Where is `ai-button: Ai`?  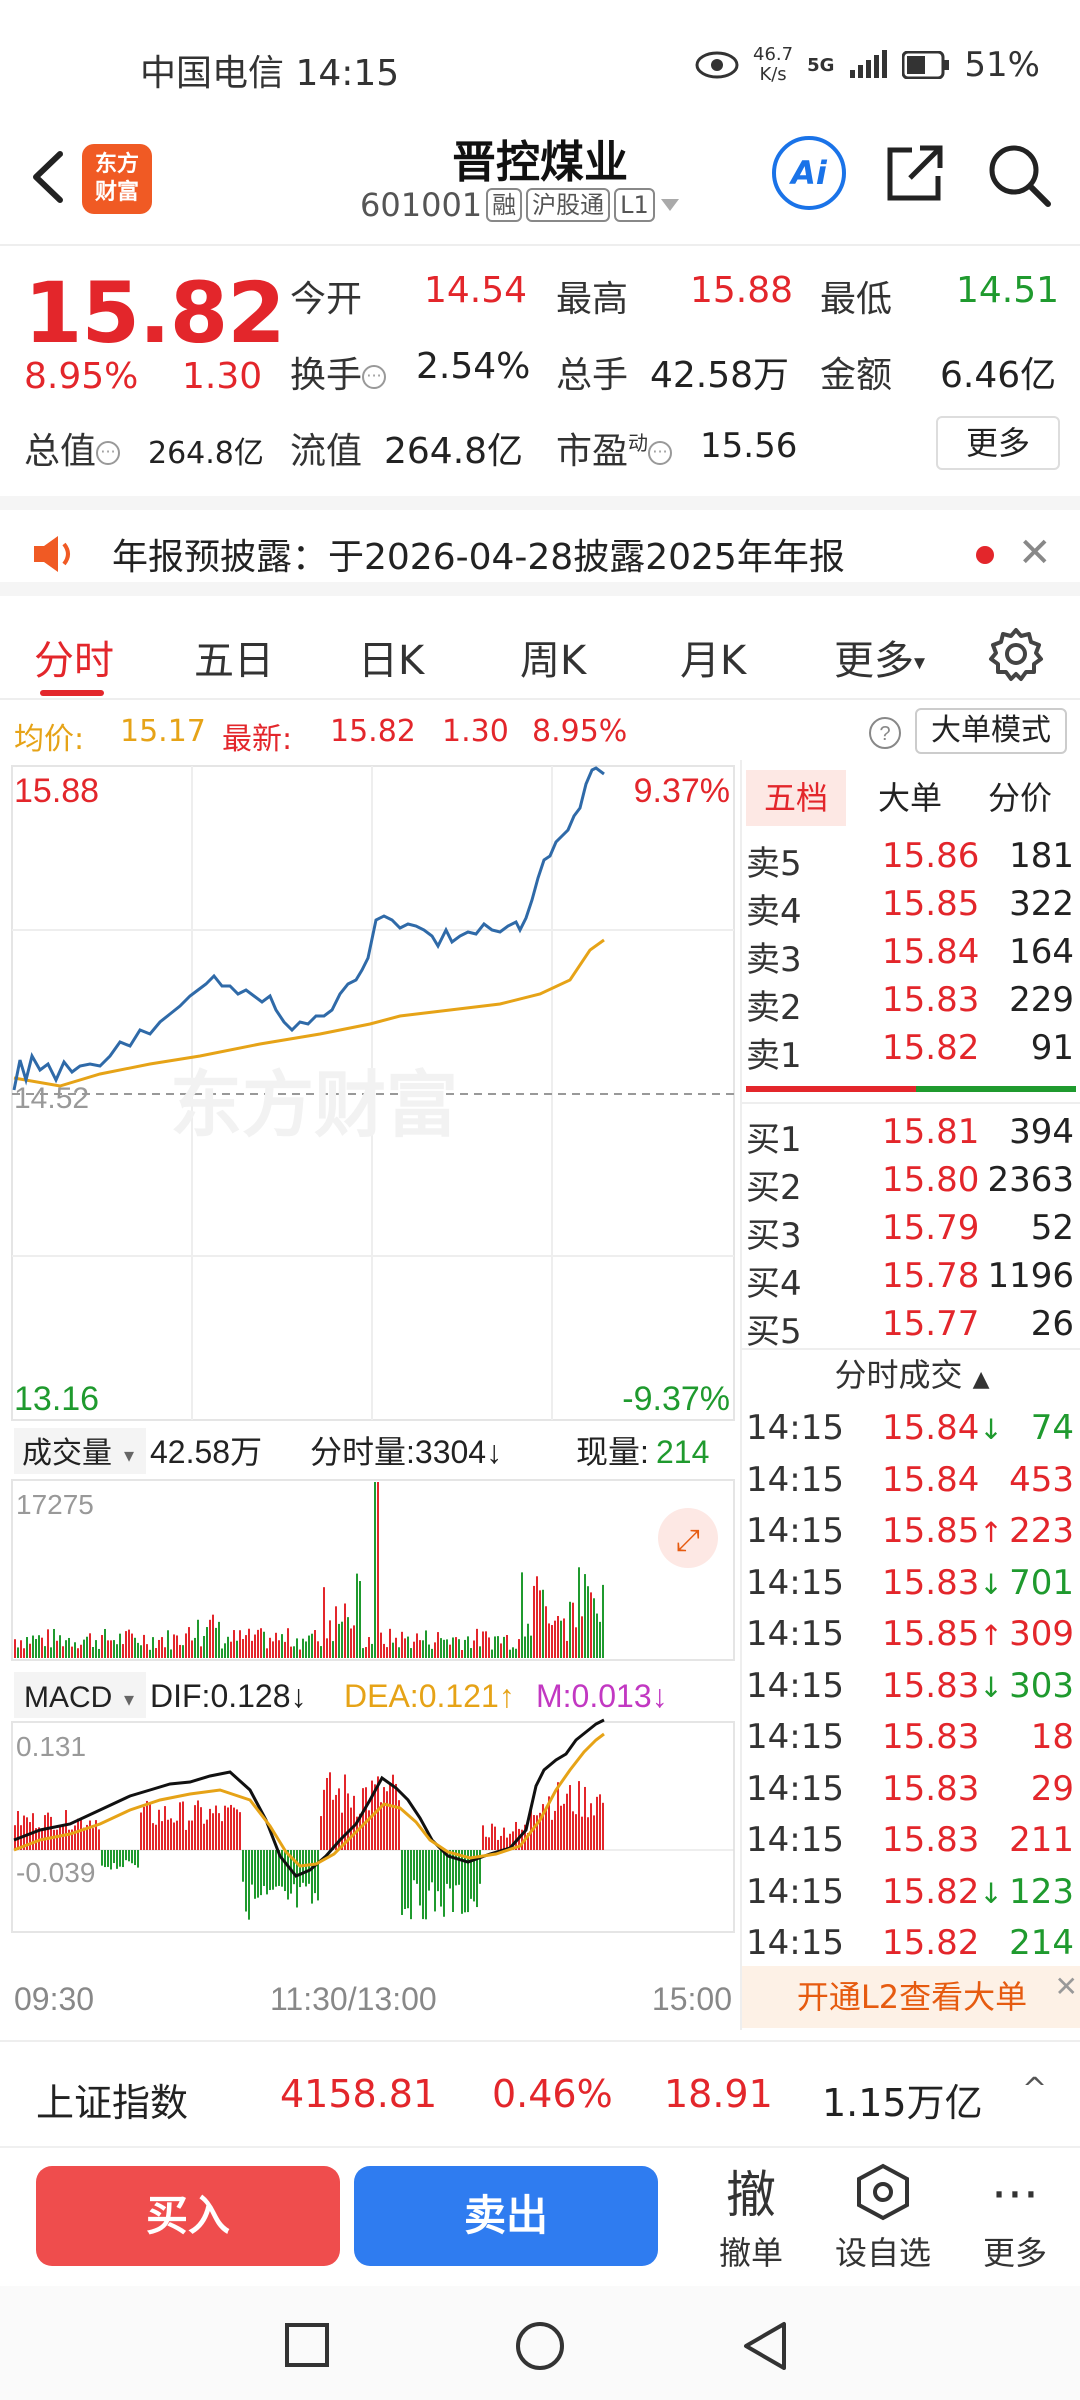 ai-button: Ai is located at coordinates (809, 173).